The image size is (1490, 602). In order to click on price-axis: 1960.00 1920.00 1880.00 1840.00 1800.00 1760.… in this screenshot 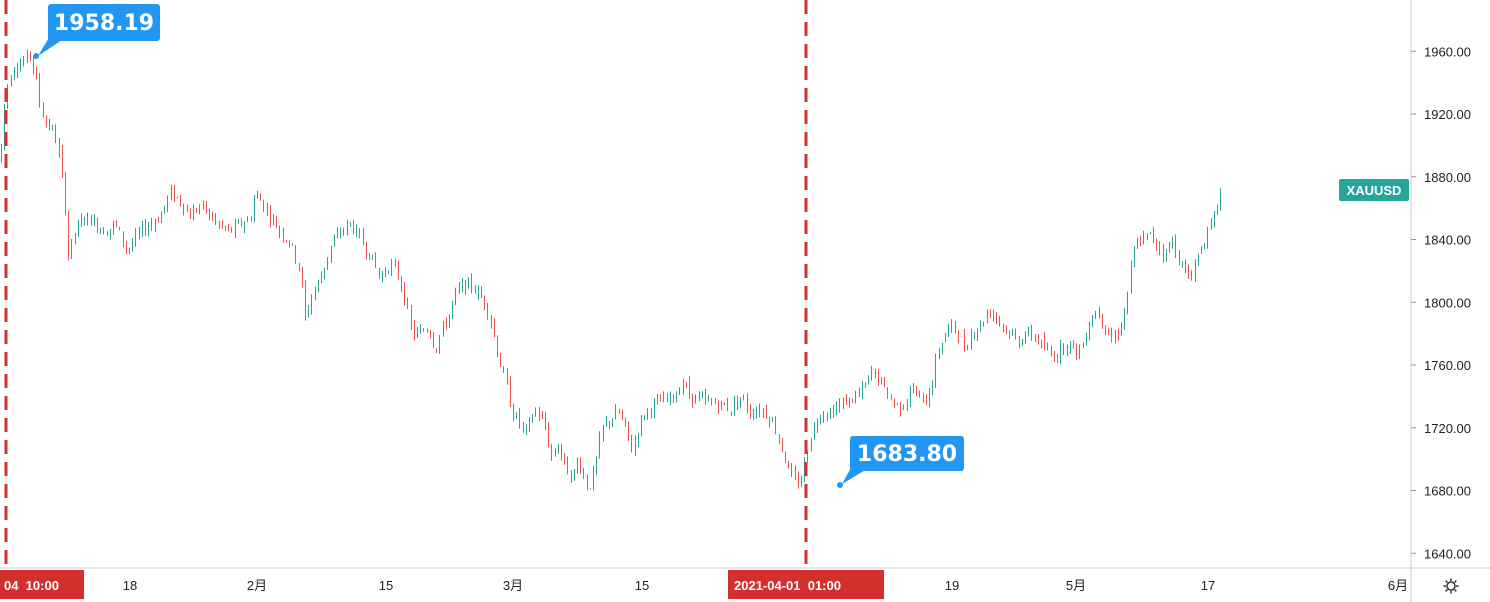, I will do `click(1441, 302)`.